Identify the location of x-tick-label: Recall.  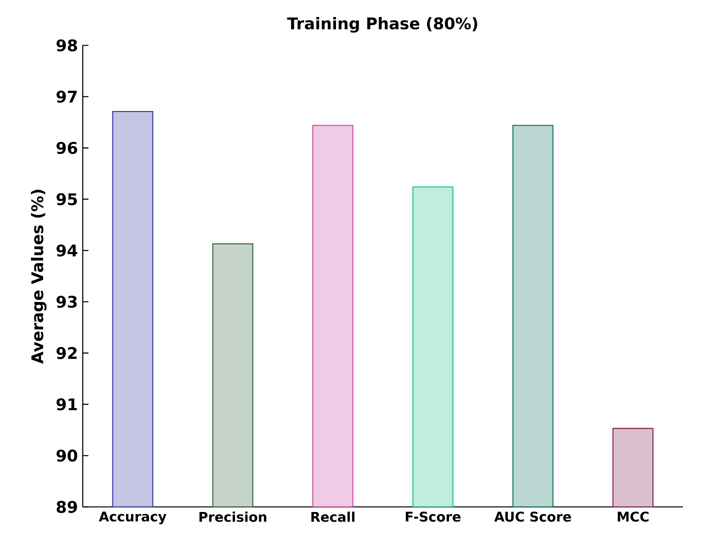
(332, 517).